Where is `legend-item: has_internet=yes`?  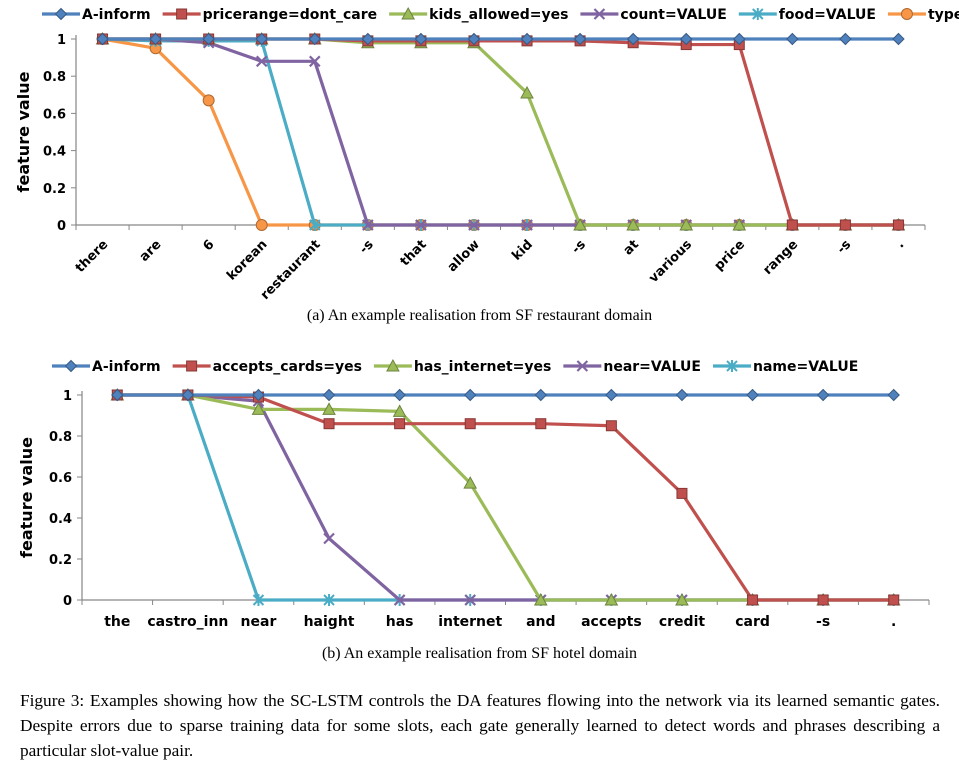
legend-item: has_internet=yes is located at coordinates (462, 366).